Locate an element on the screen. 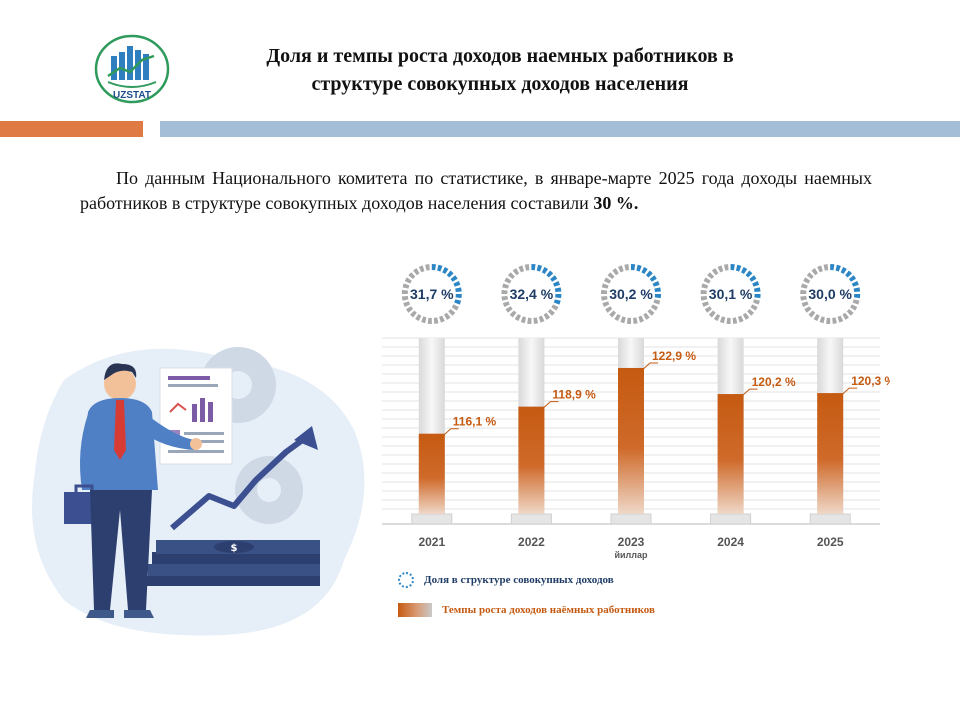 This screenshot has width=960, height=720. legend-item-growth: Темпы роста доходов наёмных работников is located at coordinates (526, 610).